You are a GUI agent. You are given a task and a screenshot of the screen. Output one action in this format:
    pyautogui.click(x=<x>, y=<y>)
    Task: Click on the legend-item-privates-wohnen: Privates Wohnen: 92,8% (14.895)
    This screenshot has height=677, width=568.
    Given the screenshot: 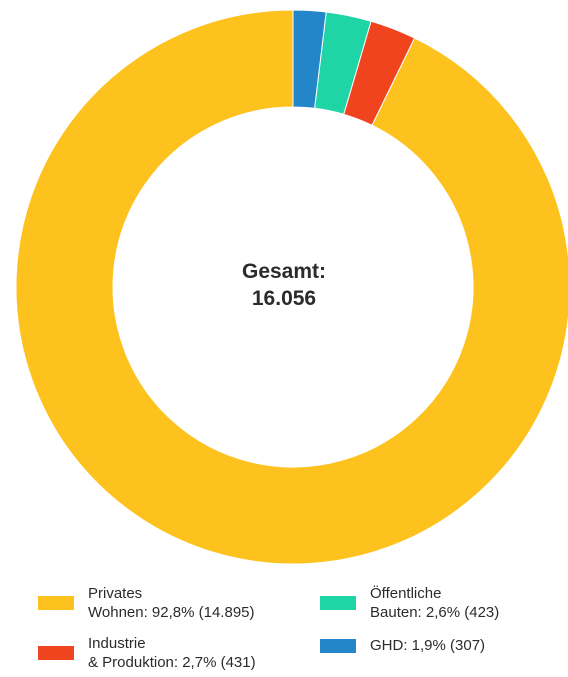 What is the action you would take?
    pyautogui.click(x=146, y=603)
    